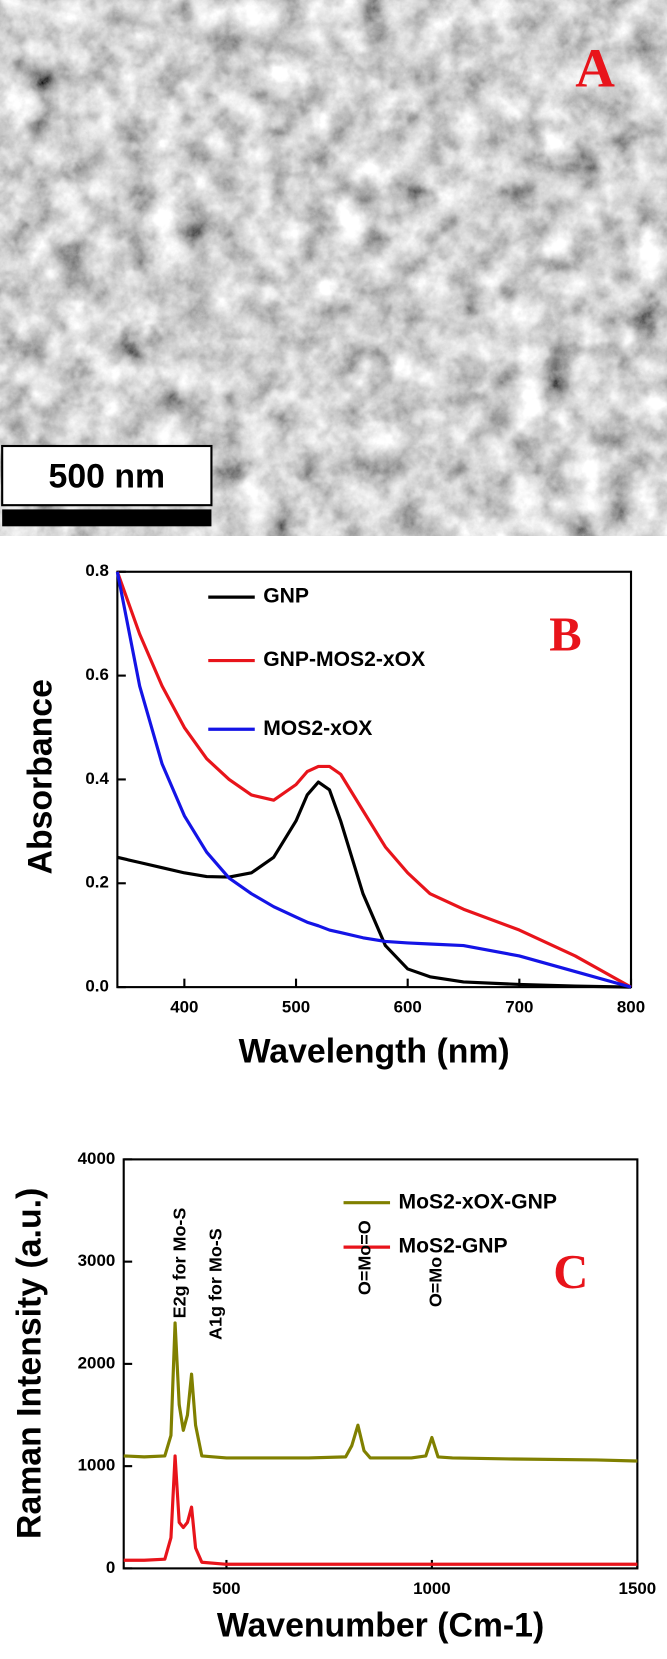 The height and width of the screenshot is (1659, 667). What do you see at coordinates (631, 1007) in the screenshot?
I see `x-tick-label: 800` at bounding box center [631, 1007].